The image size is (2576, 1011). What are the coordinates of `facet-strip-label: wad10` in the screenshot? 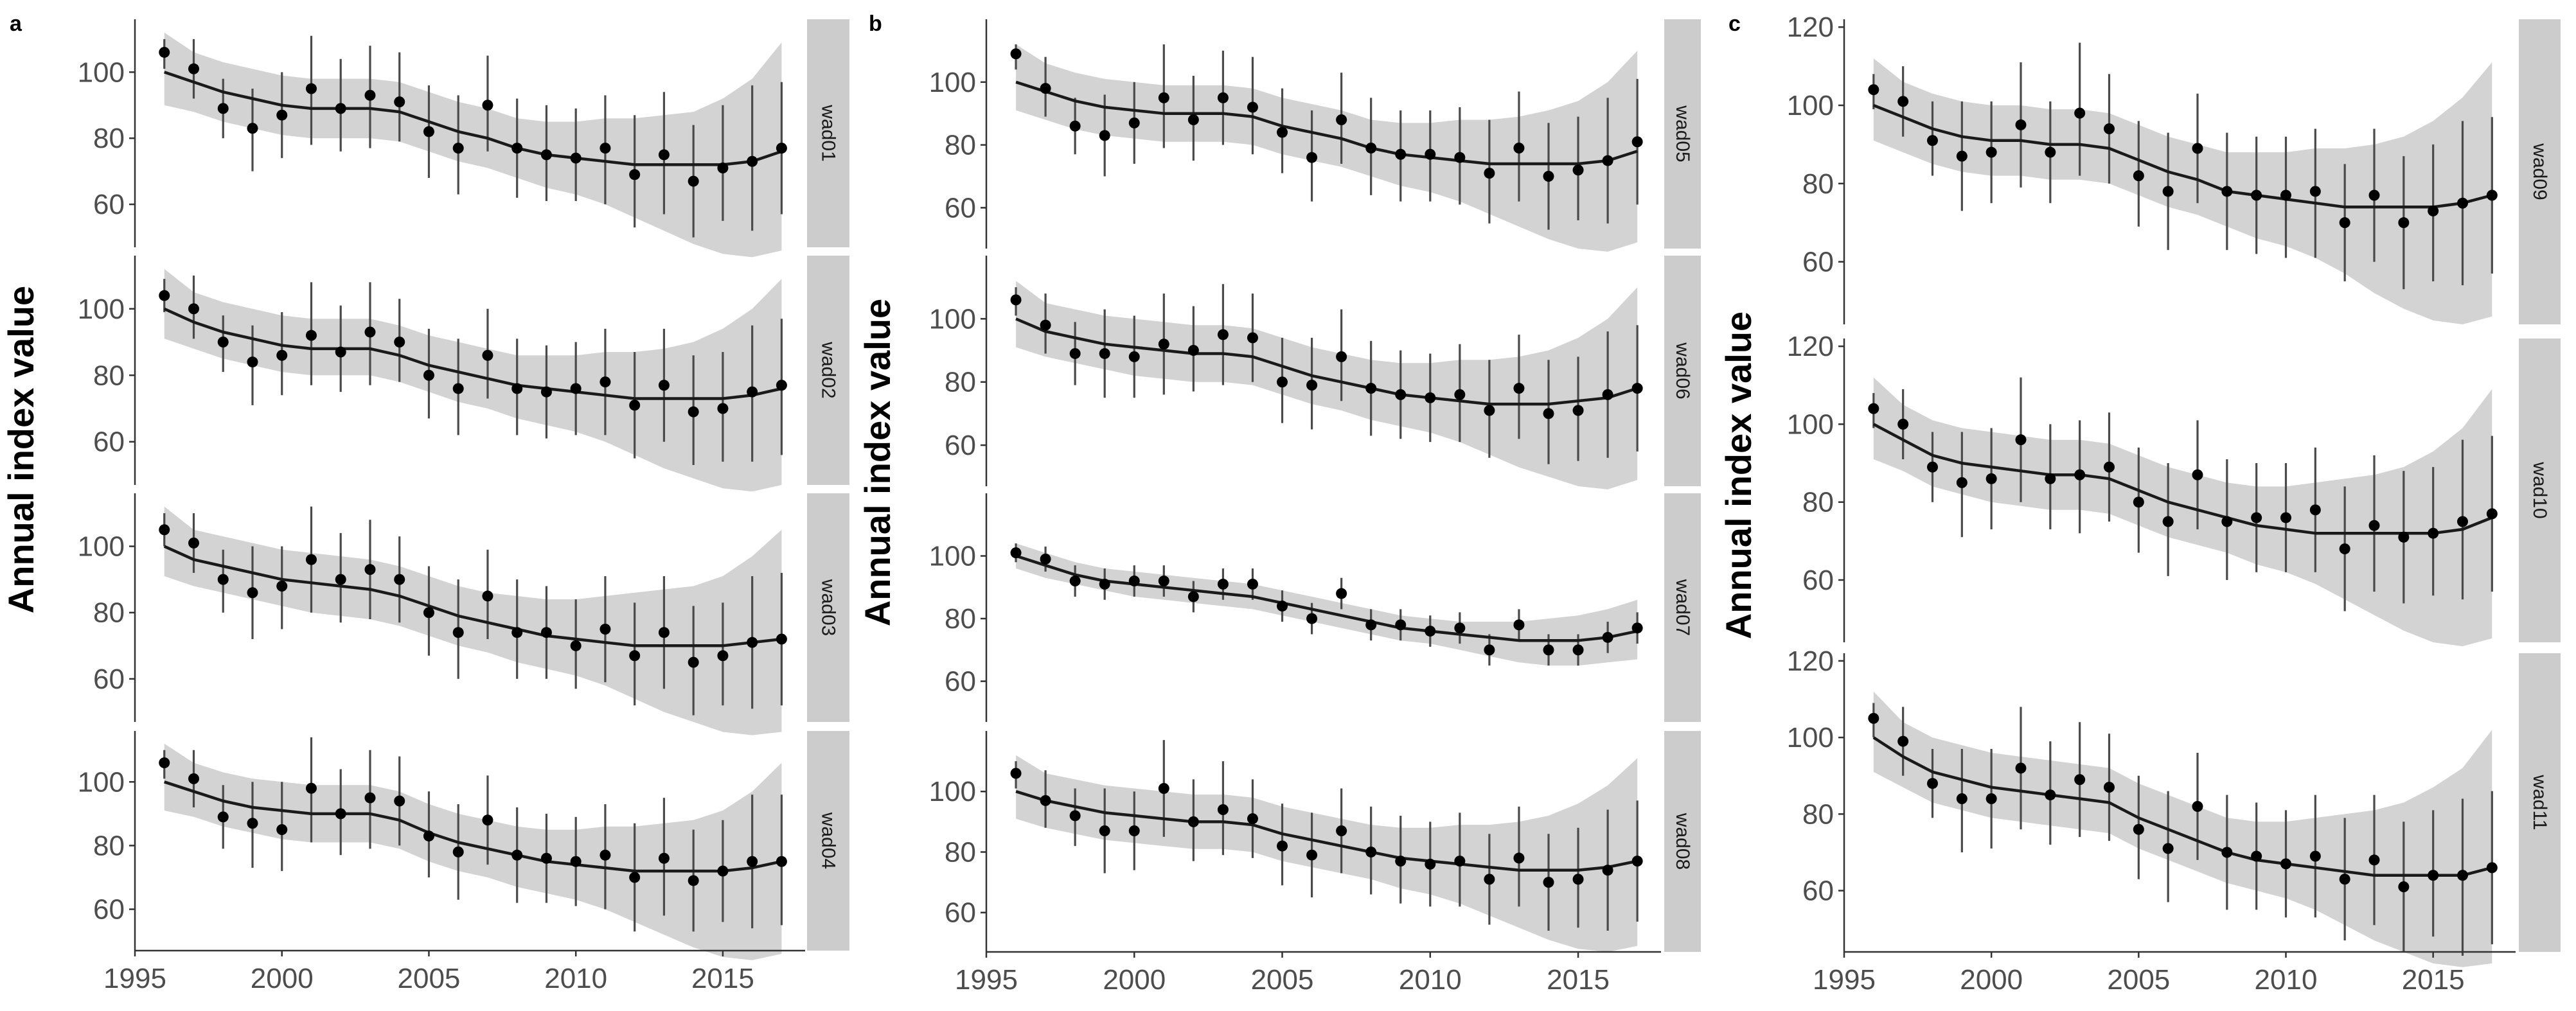 It's located at (2540, 489).